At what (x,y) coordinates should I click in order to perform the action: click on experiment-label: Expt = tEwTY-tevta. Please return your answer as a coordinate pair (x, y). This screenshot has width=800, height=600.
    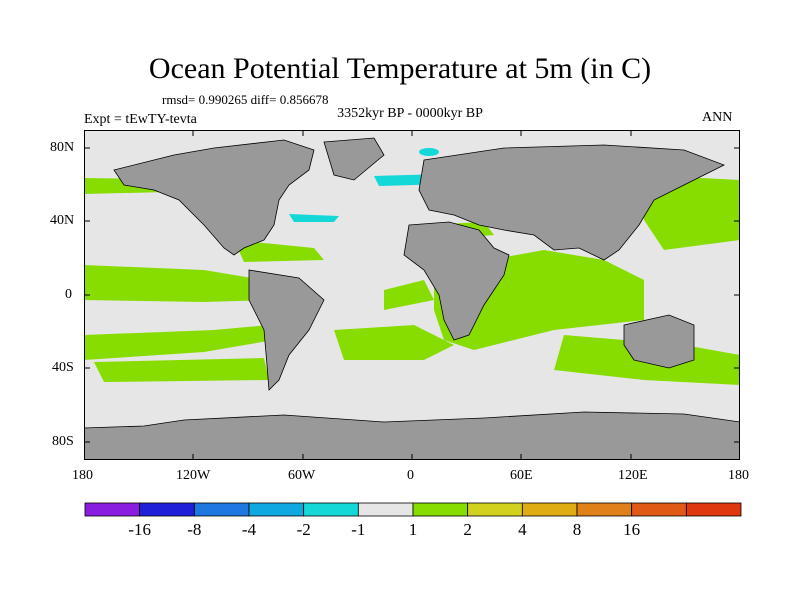
    Looking at the image, I should click on (140, 119).